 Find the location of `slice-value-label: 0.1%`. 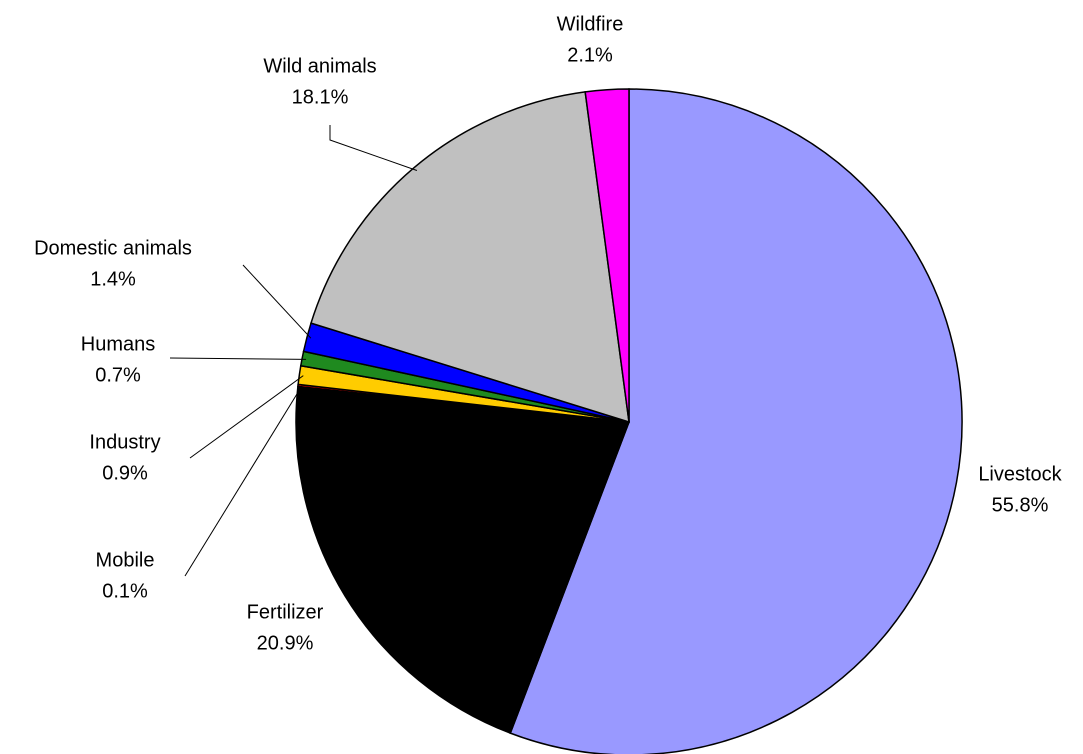

slice-value-label: 0.1% is located at coordinates (125, 591).